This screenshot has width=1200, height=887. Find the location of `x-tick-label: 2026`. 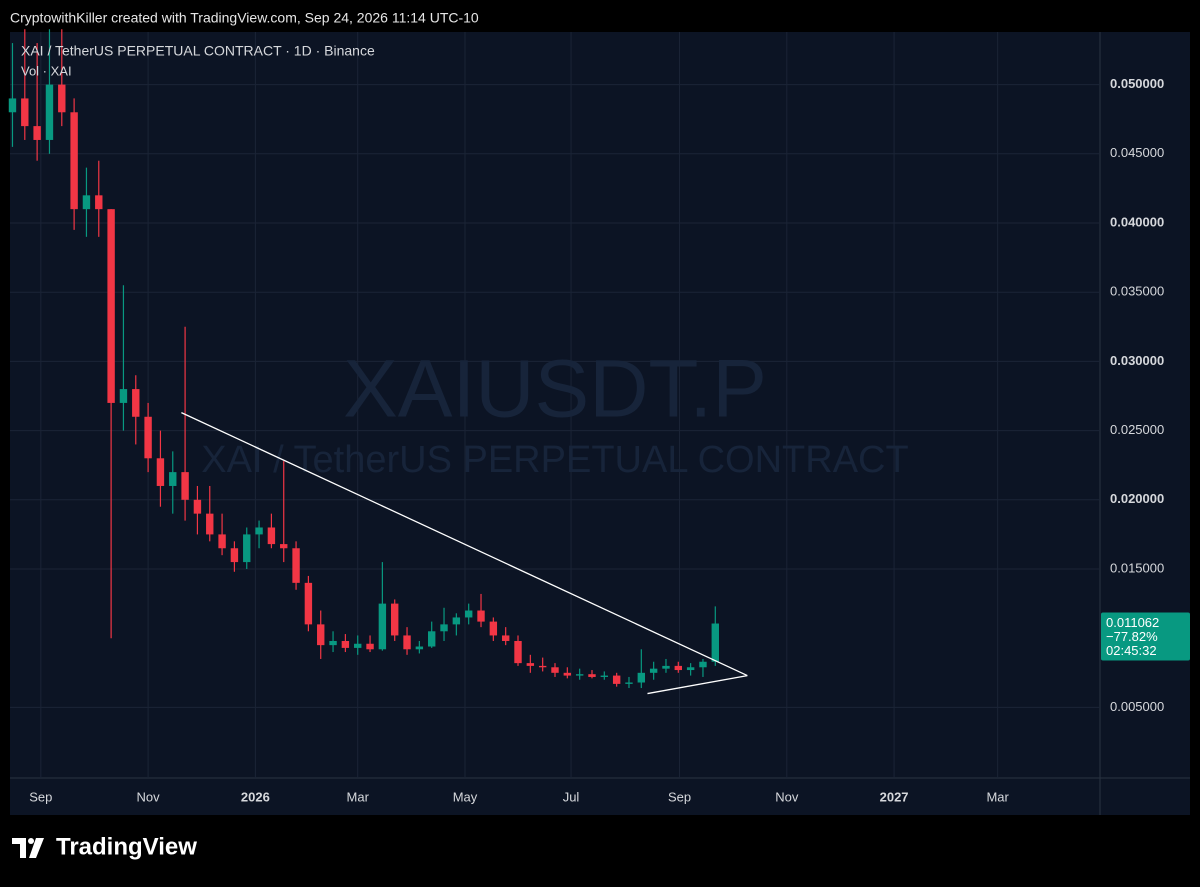

x-tick-label: 2026 is located at coordinates (255, 796).